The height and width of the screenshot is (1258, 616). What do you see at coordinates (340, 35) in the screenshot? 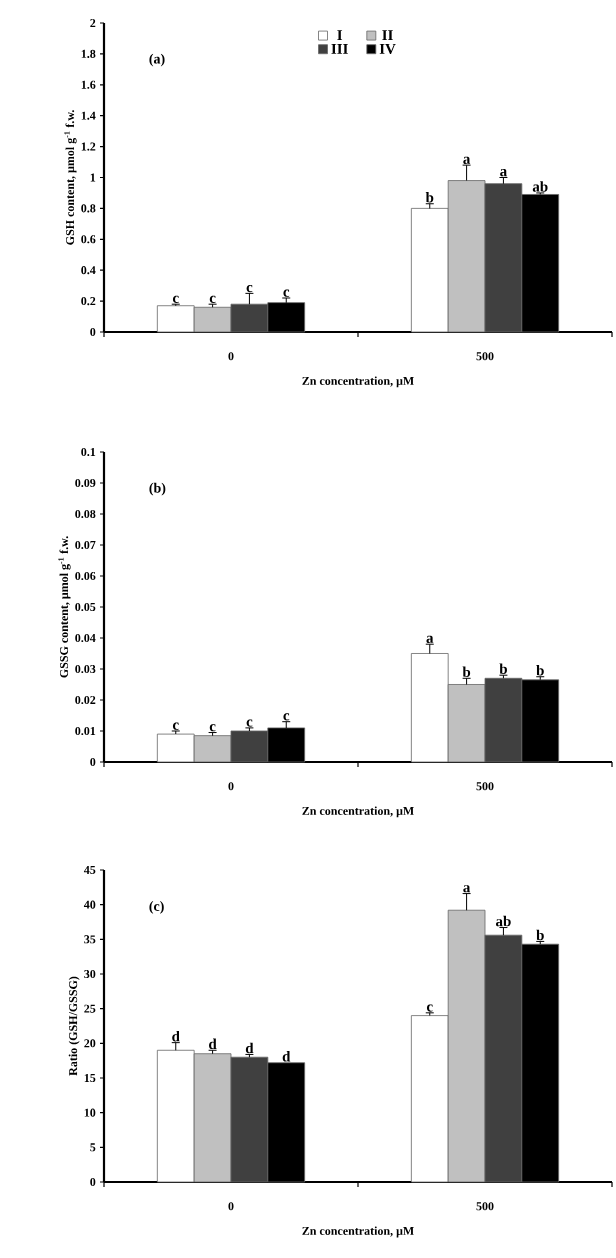
I see `legend-label: I` at bounding box center [340, 35].